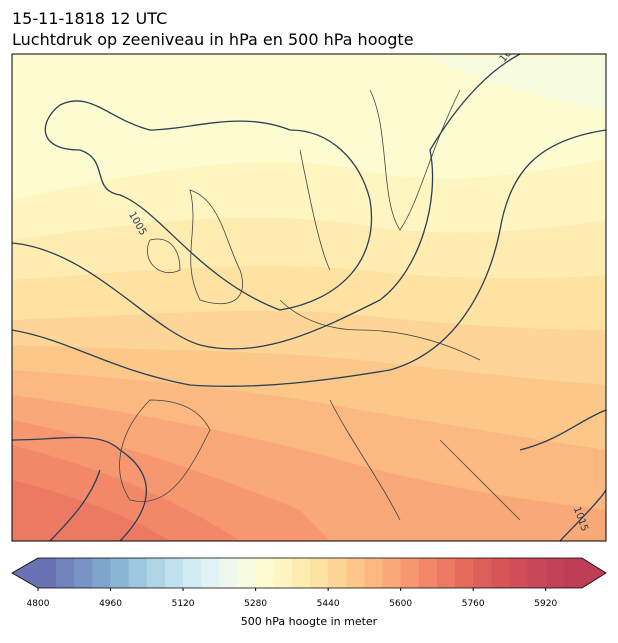 Image resolution: width=618 pixels, height=643 pixels. I want to click on colorbar-outline, so click(309, 573).